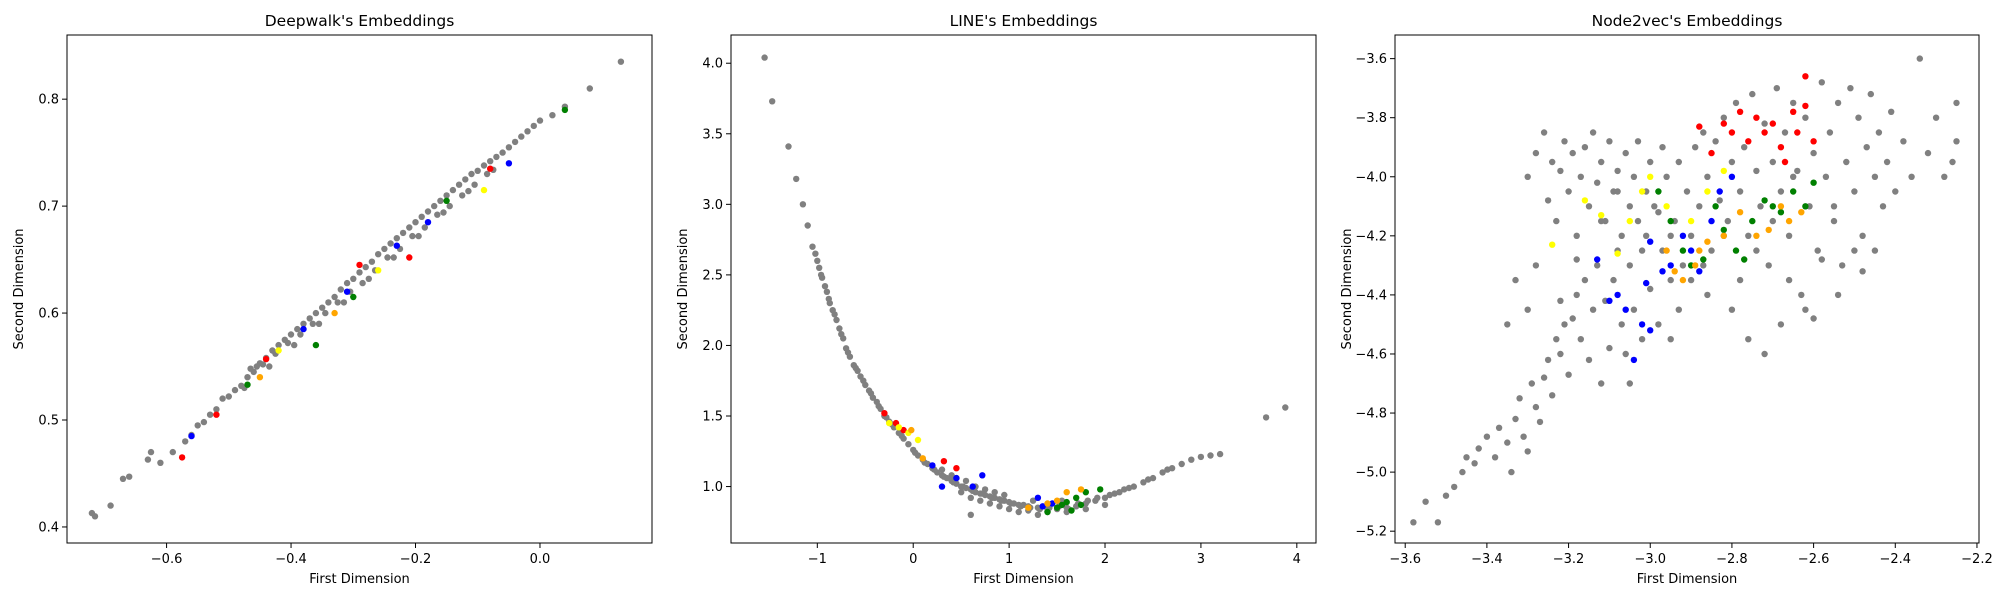 The width and height of the screenshot is (2000, 600). What do you see at coordinates (817, 559) in the screenshot?
I see `x-tick-label: −1` at bounding box center [817, 559].